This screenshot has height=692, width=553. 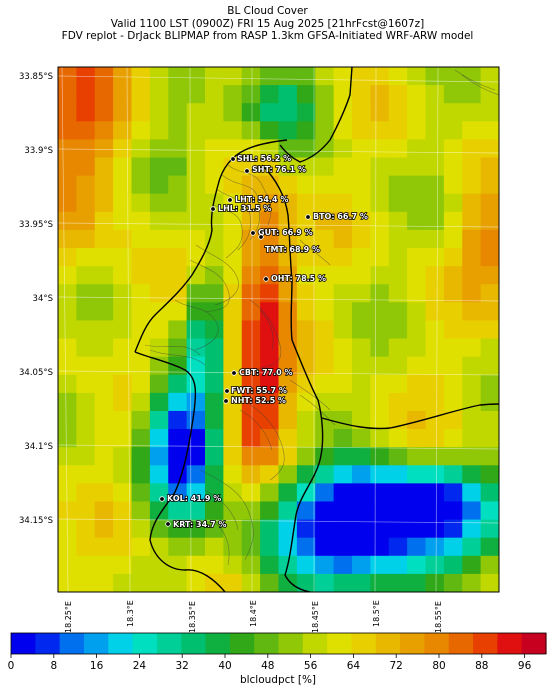 I want to click on station-label: NHT: 52.5 %, so click(x=258, y=400).